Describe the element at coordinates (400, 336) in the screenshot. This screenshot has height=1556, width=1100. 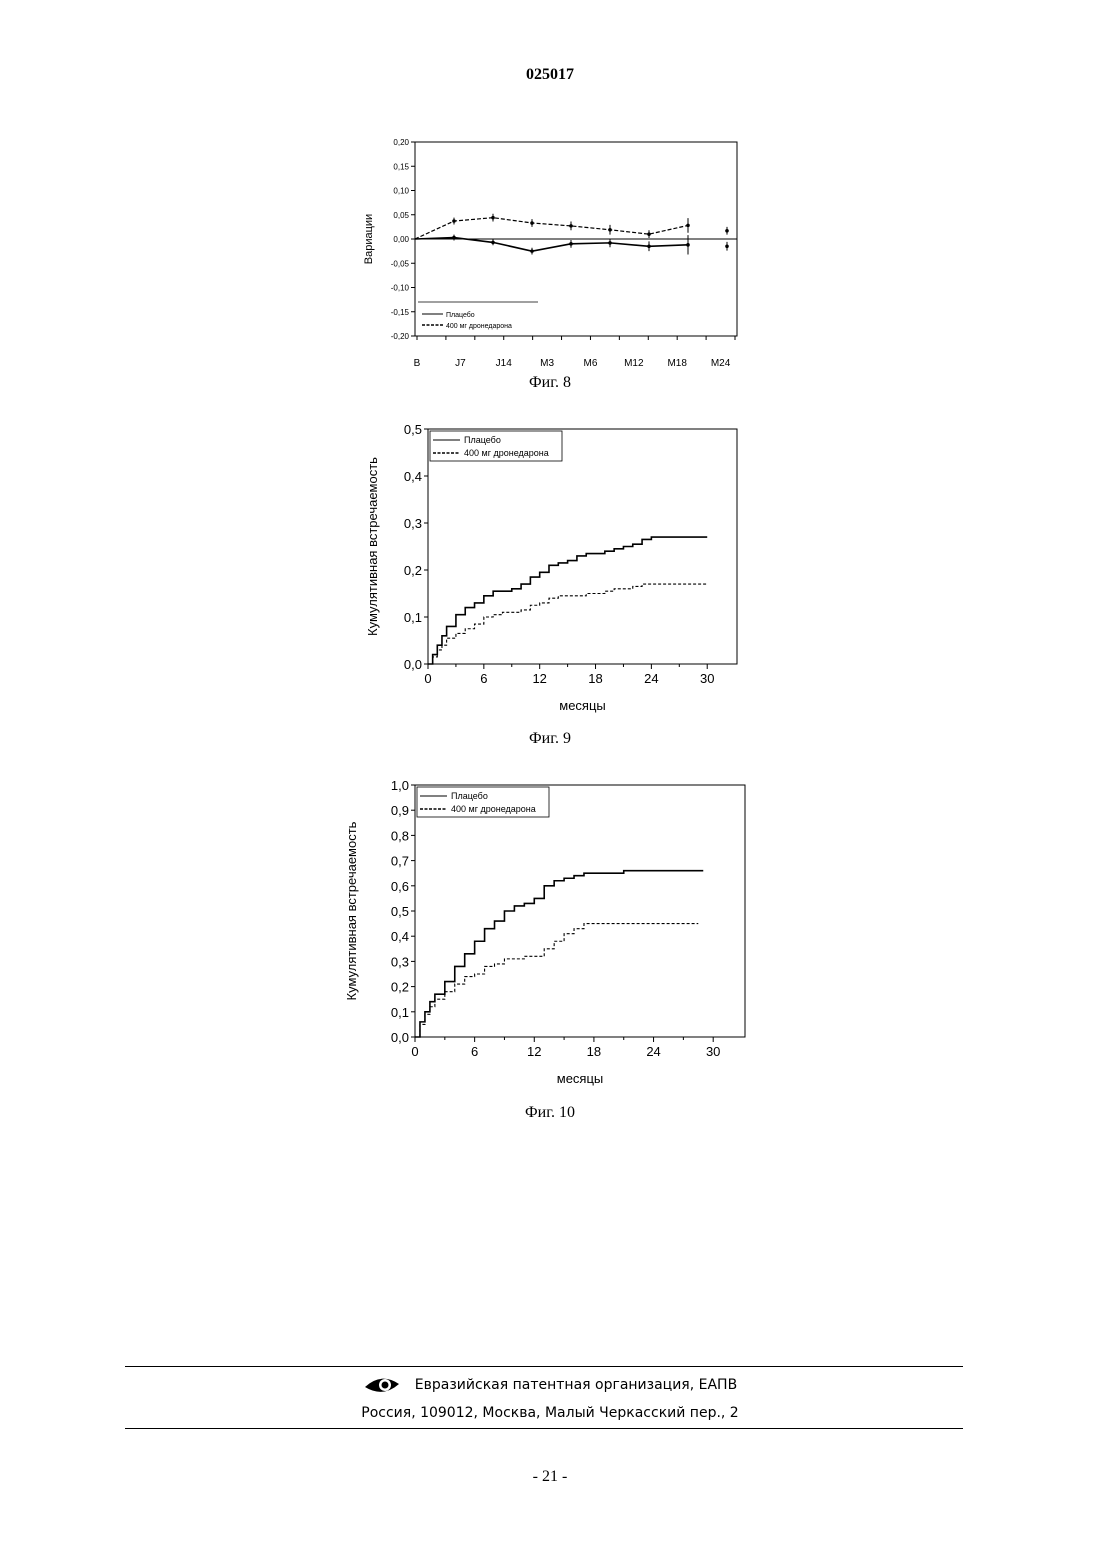
I see `y-tick-label: -0,20` at that location.